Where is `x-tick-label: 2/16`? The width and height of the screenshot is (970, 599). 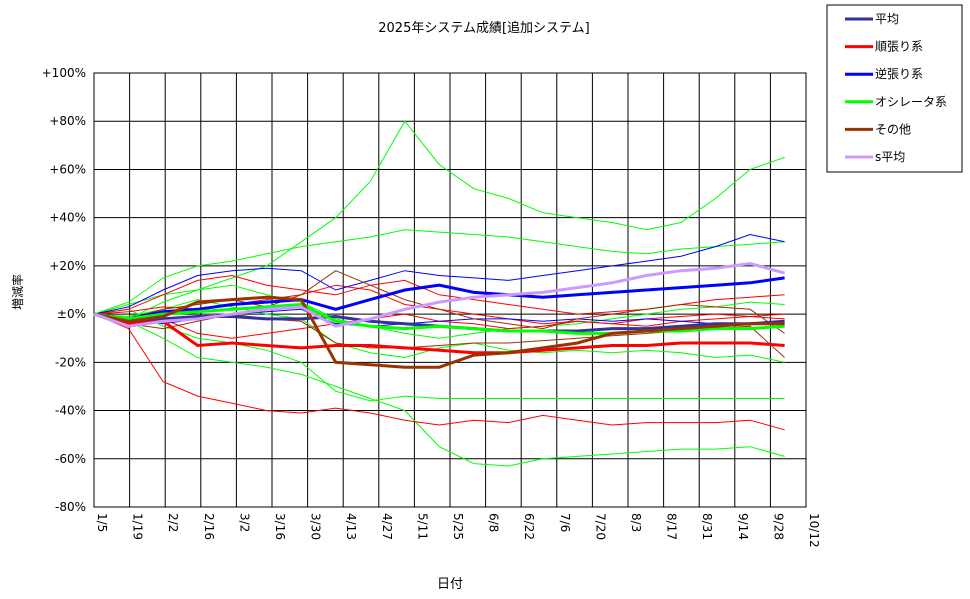 x-tick-label: 2/16 is located at coordinates (209, 526).